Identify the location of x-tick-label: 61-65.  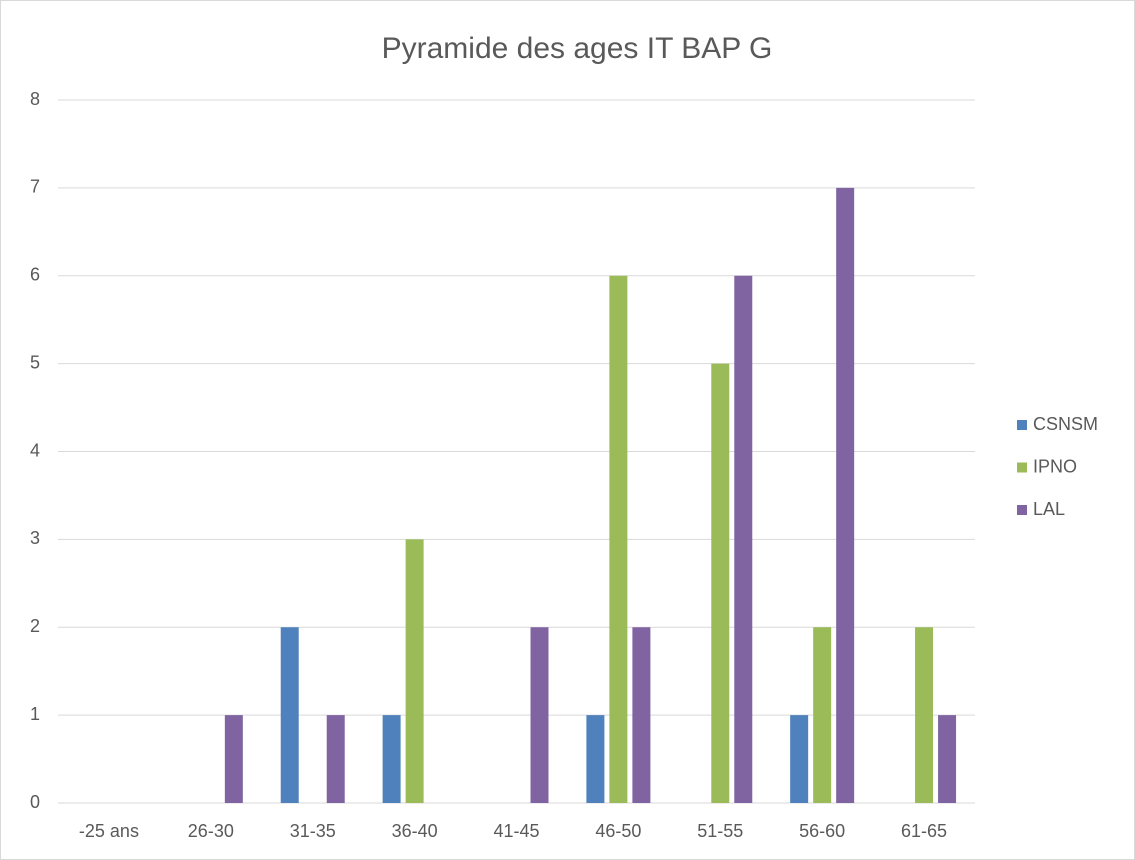
(924, 831).